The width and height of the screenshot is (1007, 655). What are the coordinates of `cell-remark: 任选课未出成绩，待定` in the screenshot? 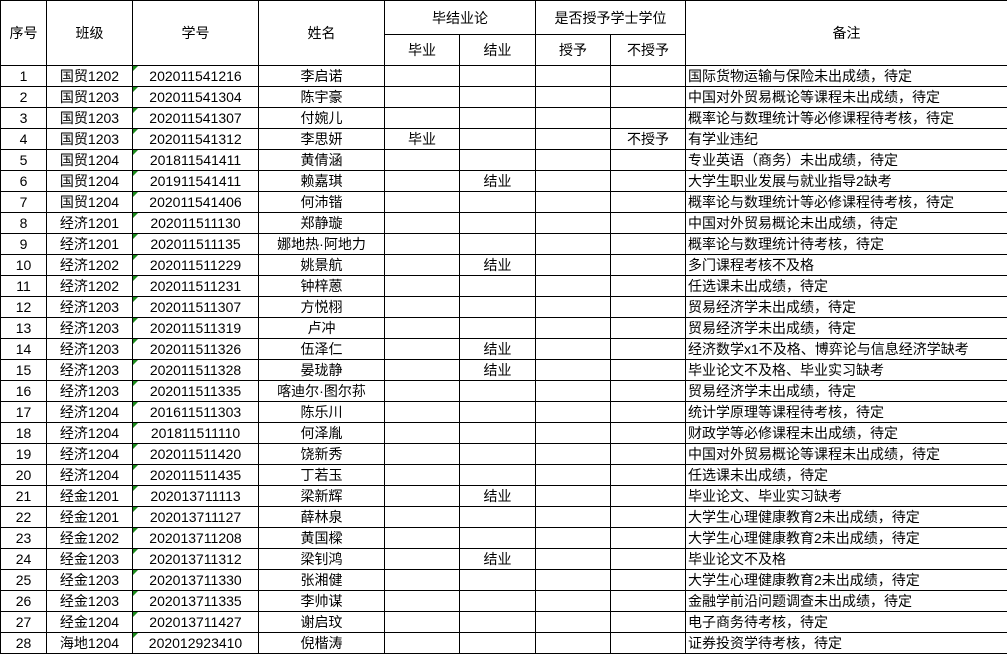 It's located at (846, 286).